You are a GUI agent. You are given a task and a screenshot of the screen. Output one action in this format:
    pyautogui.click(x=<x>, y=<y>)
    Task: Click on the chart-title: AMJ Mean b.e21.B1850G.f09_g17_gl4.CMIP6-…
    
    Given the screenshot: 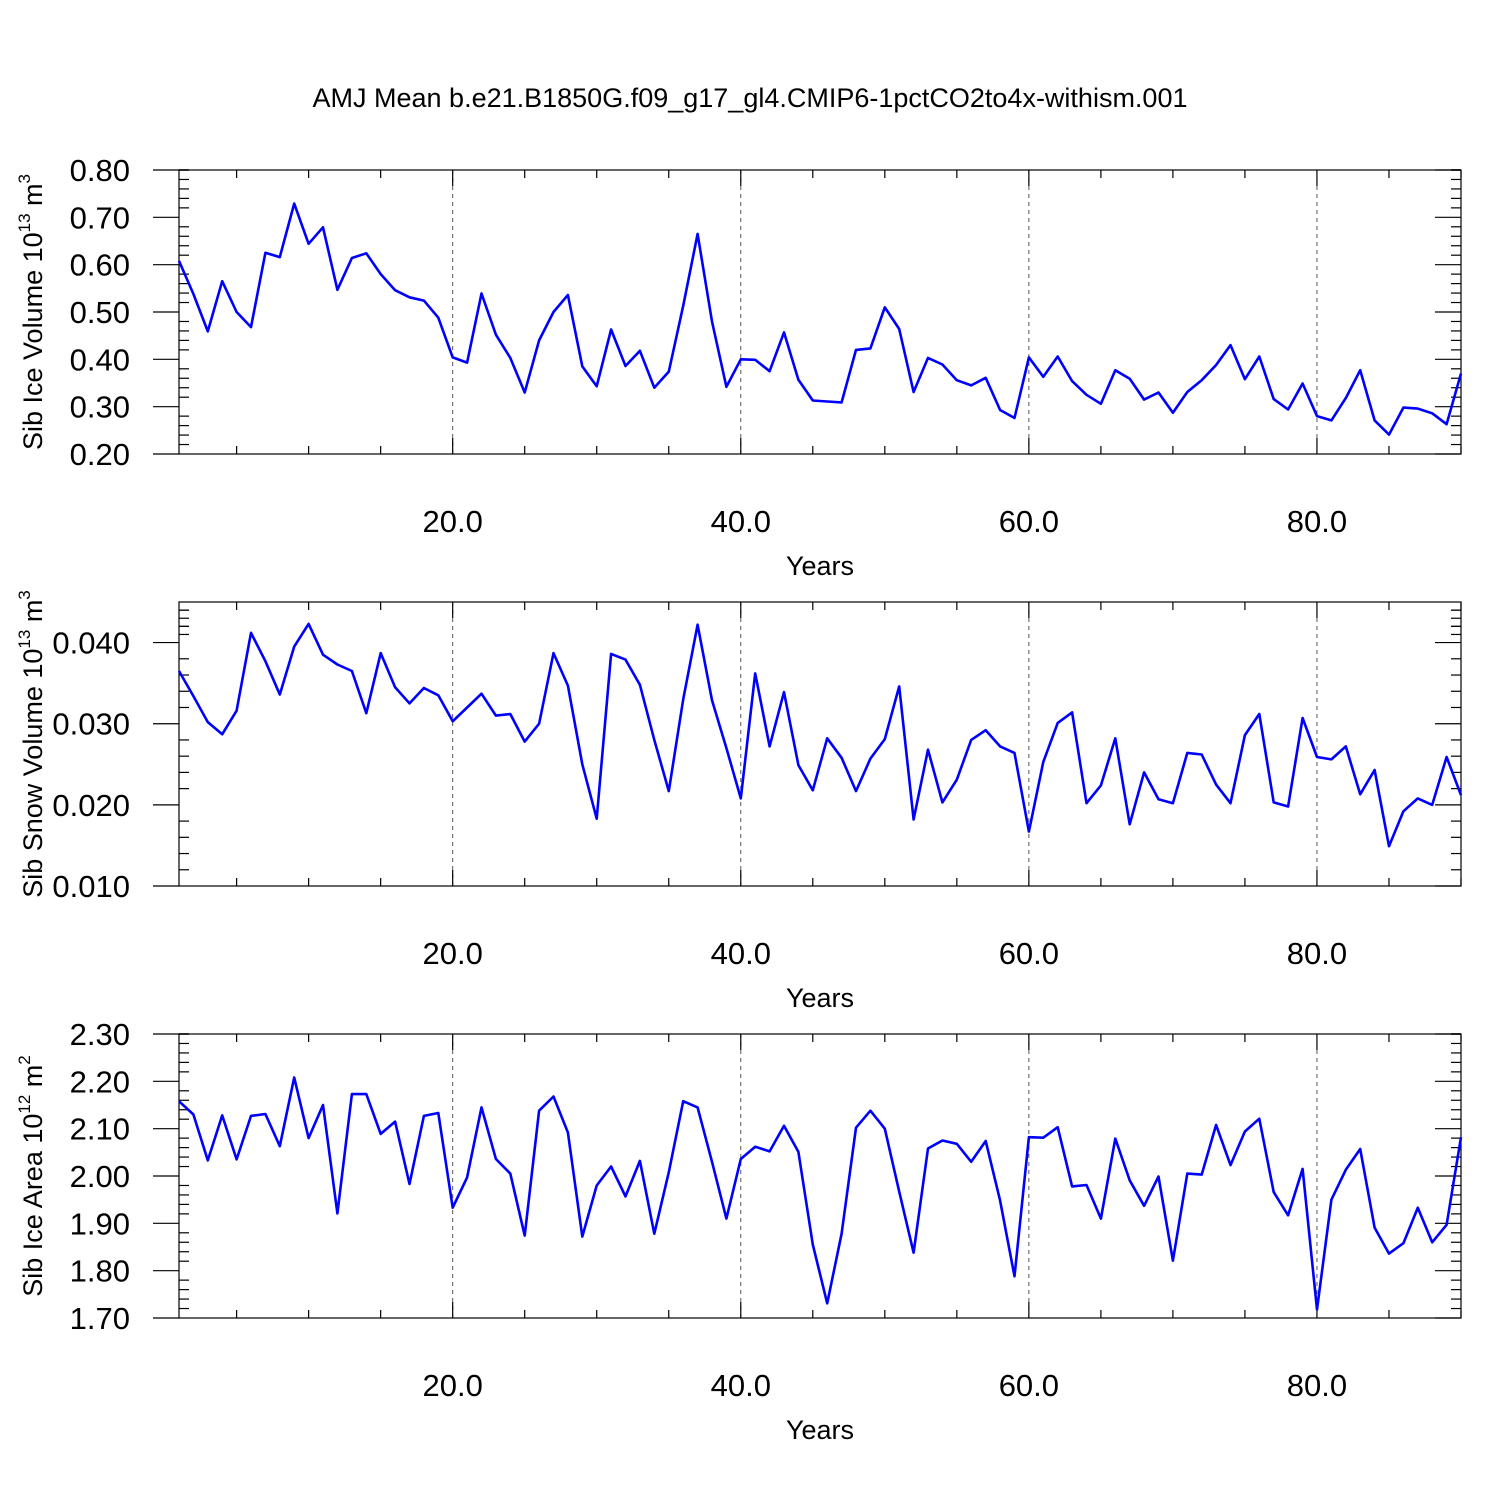 What is the action you would take?
    pyautogui.click(x=750, y=98)
    